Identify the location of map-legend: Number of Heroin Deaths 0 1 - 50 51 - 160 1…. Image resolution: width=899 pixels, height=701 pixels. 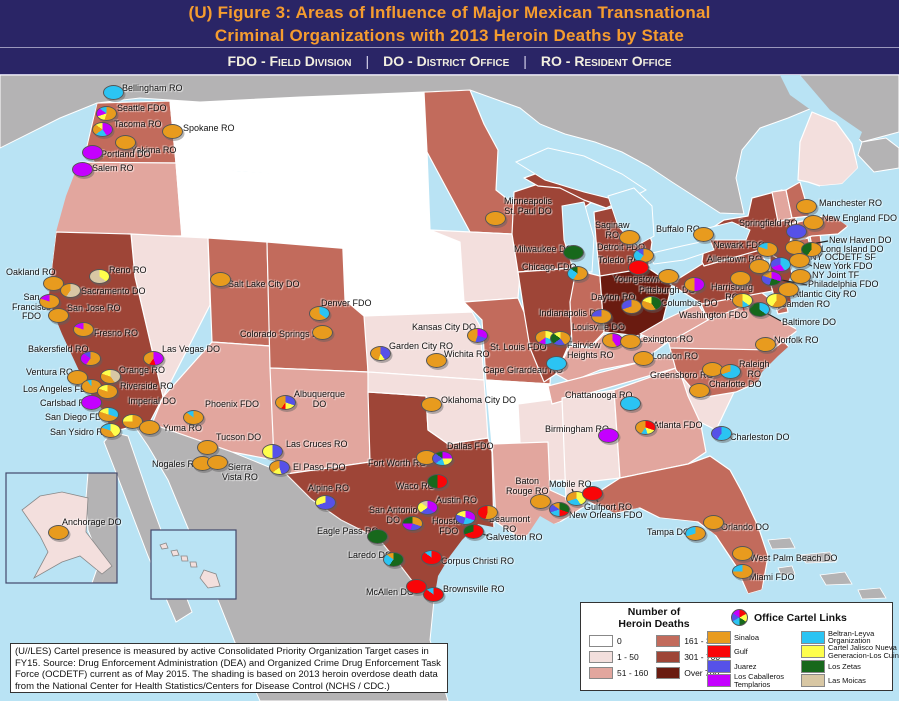
(739, 646).